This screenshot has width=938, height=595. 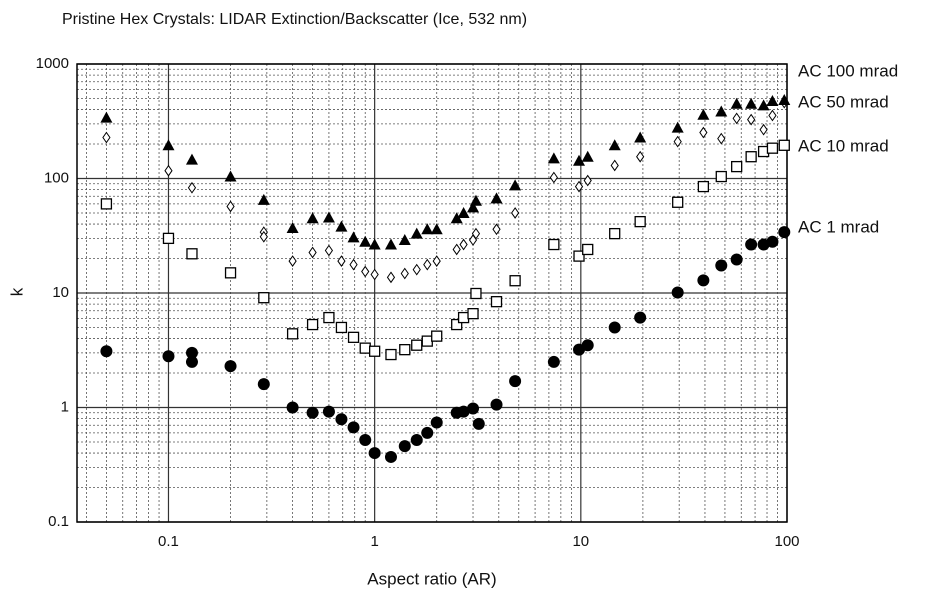 I want to click on y-tick-label: 10, so click(x=60, y=292).